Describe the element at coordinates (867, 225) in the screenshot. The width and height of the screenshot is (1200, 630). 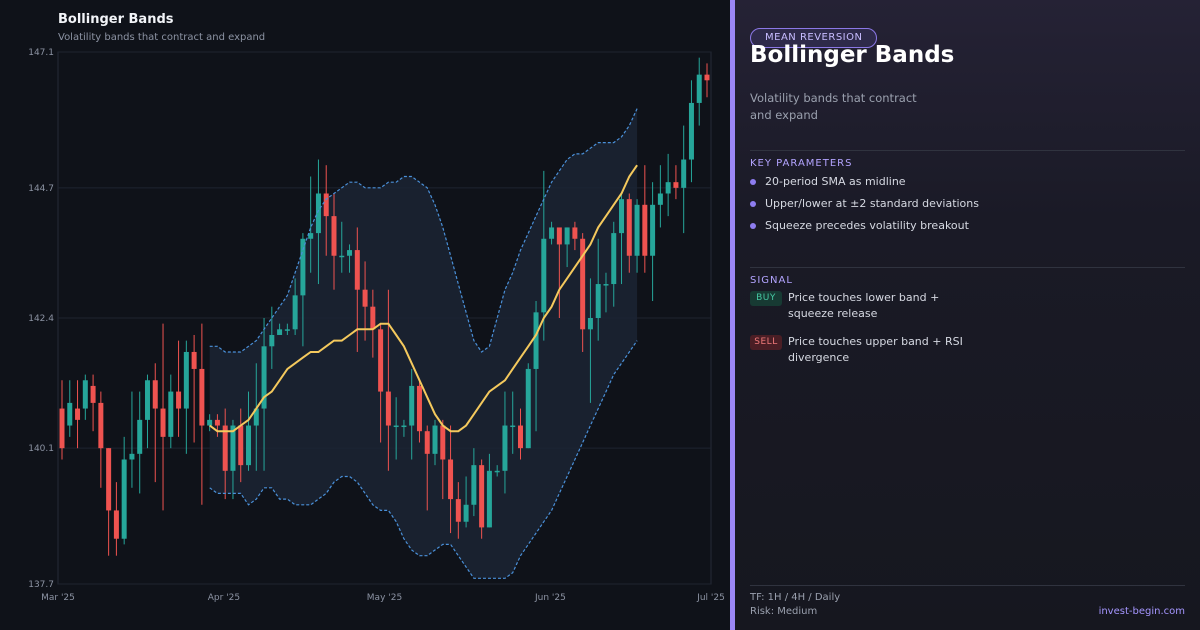
I see `parameter-text: Squeeze precedes volatility breakout` at that location.